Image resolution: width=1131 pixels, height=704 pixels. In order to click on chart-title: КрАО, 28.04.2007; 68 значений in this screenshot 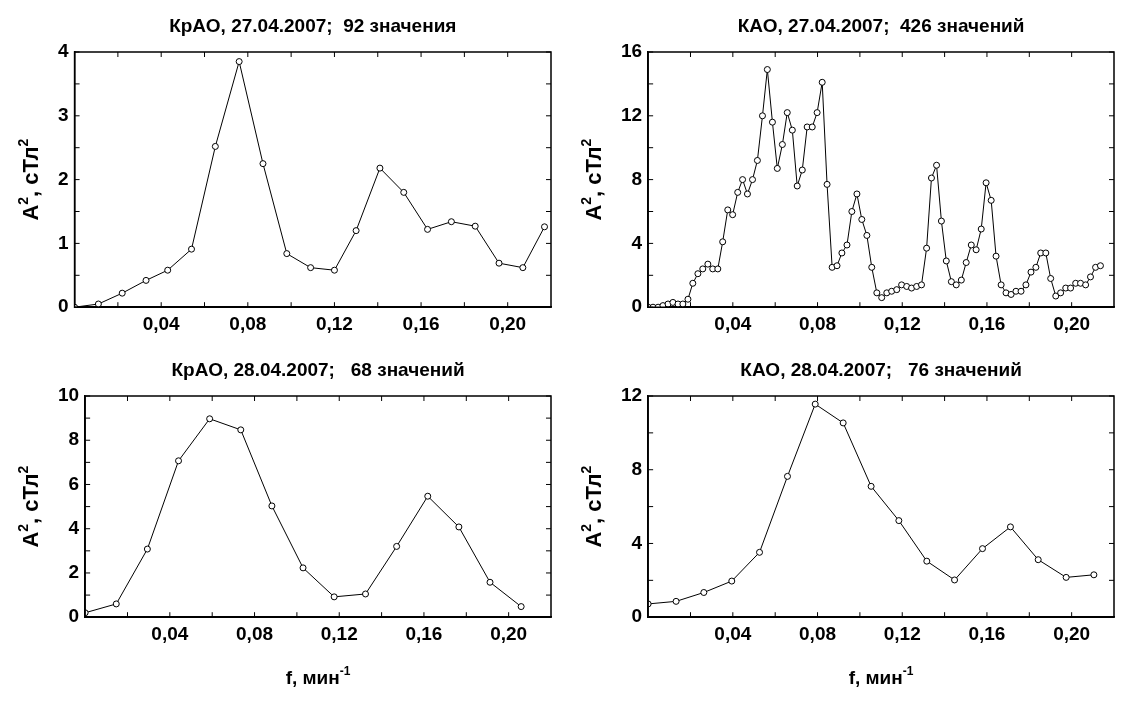, I will do `click(318, 369)`.